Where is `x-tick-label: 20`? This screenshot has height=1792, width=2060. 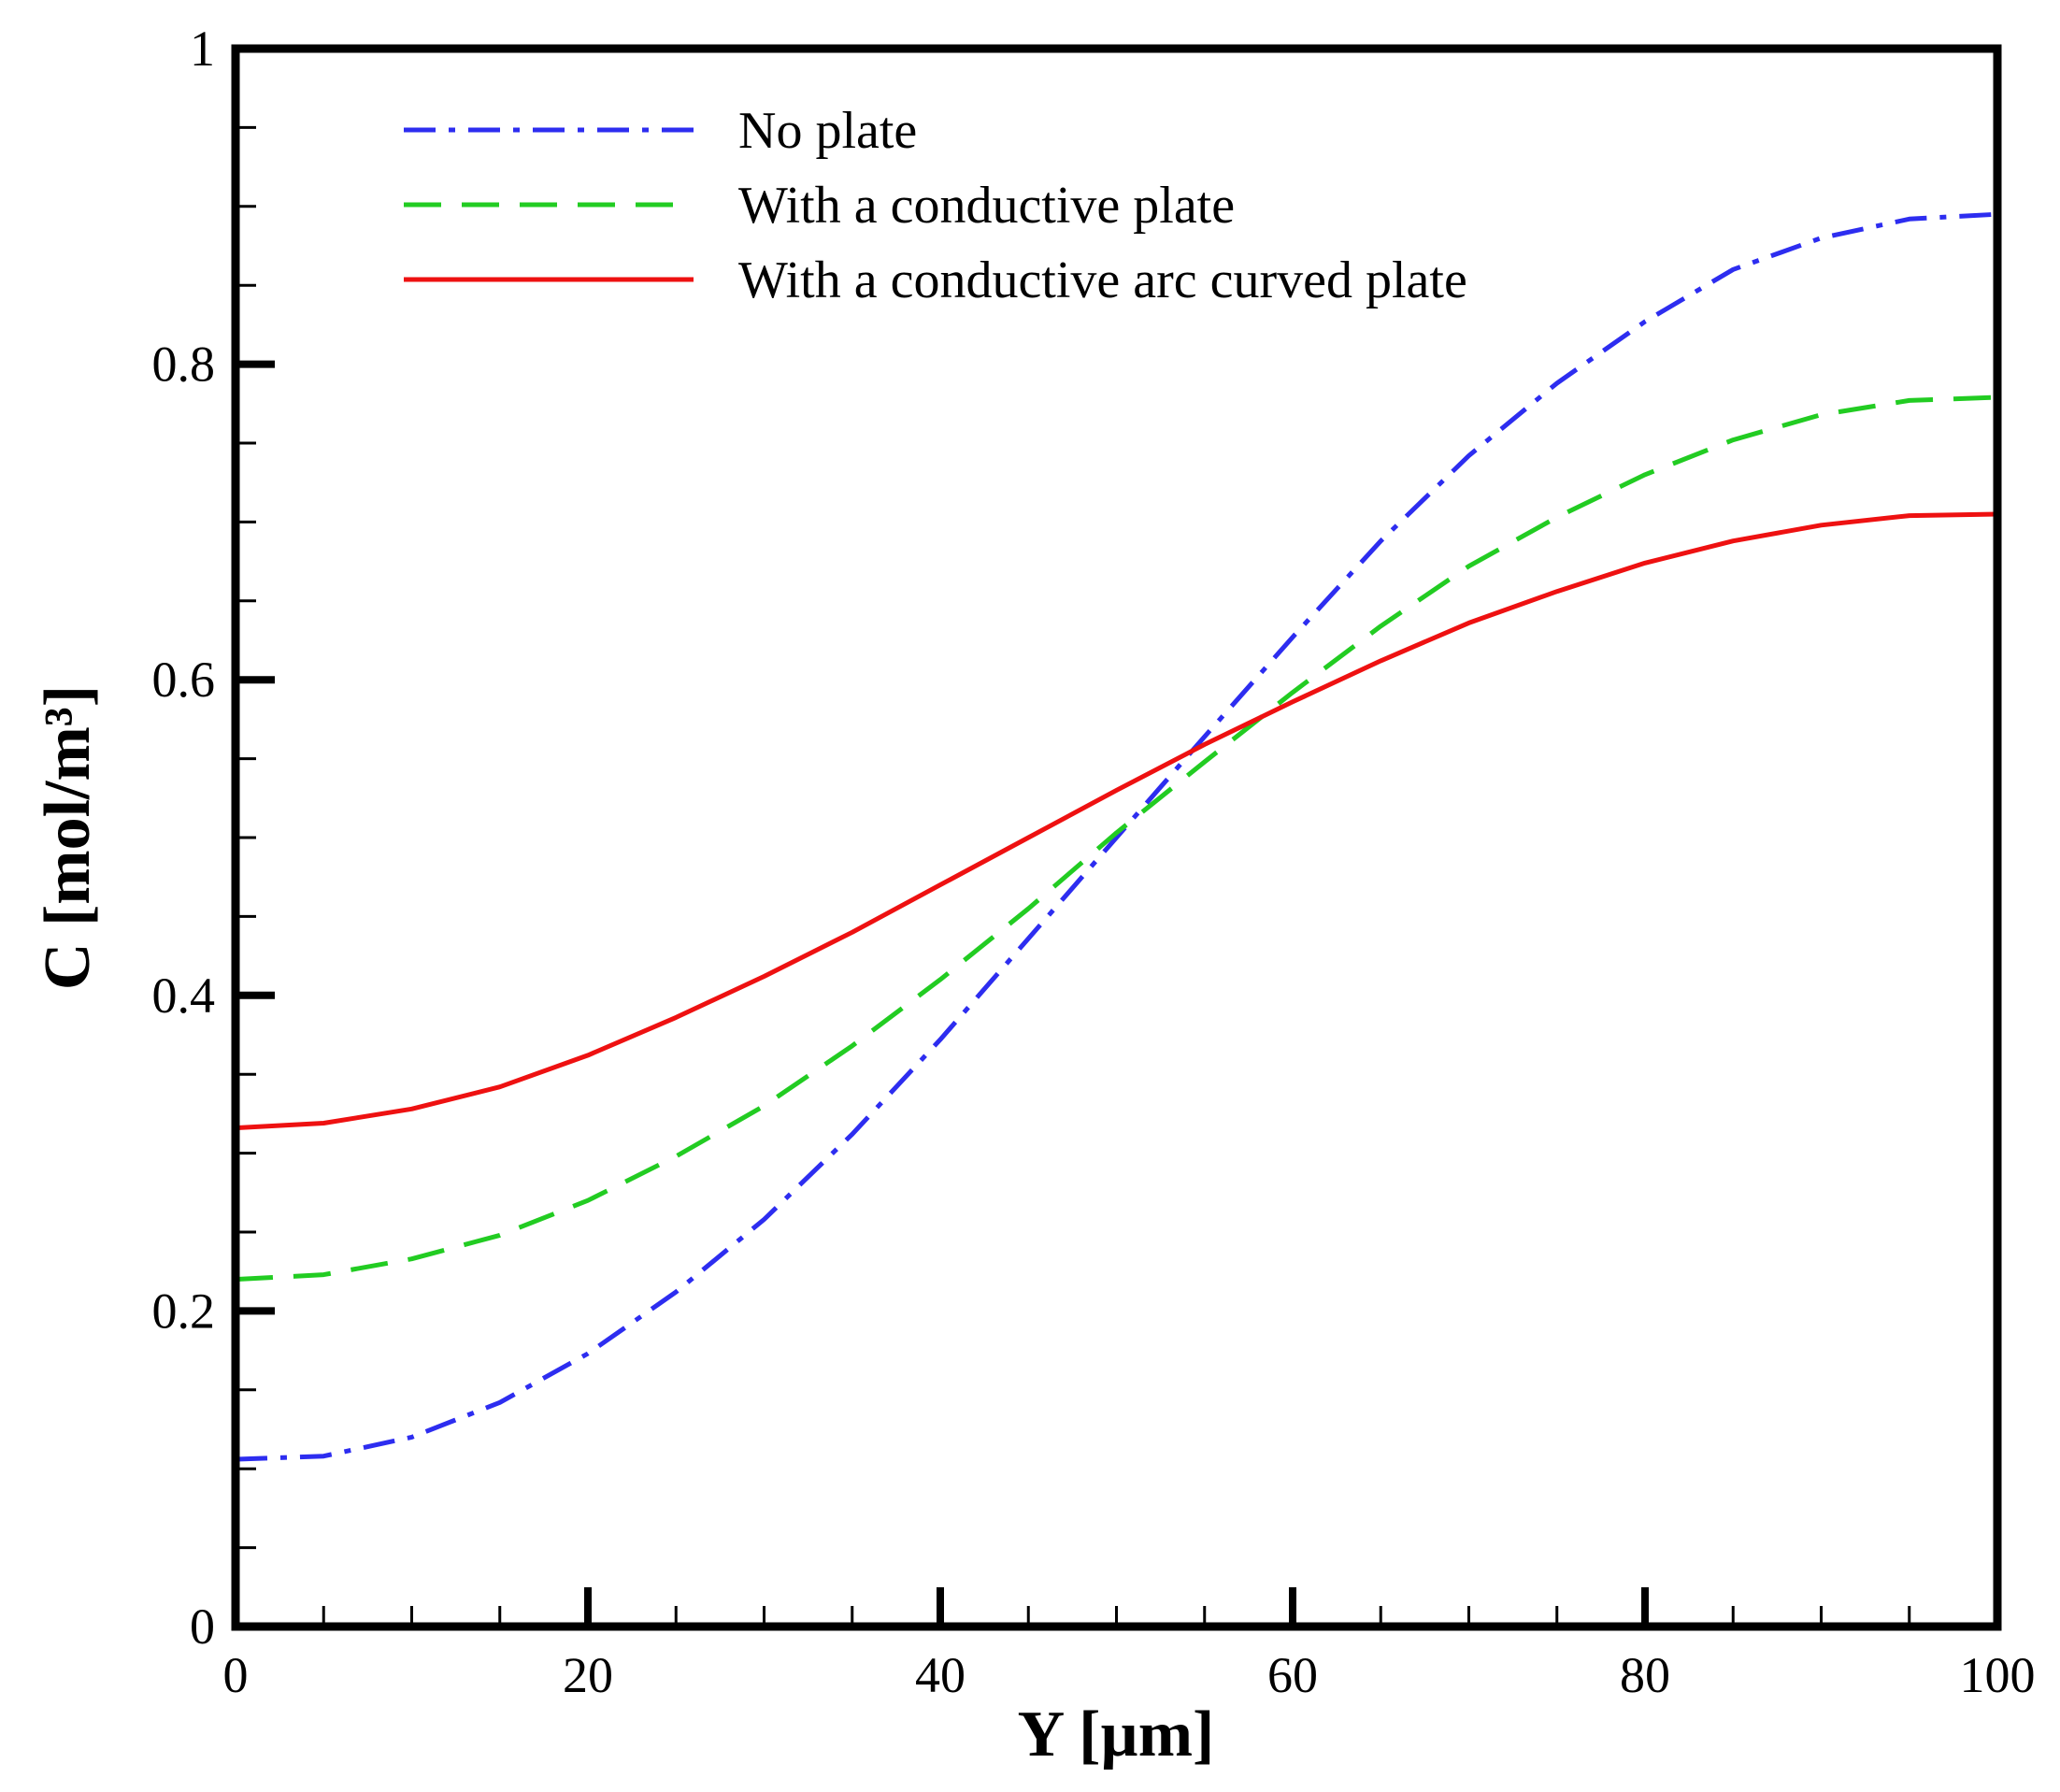
x-tick-label: 20 is located at coordinates (588, 1675).